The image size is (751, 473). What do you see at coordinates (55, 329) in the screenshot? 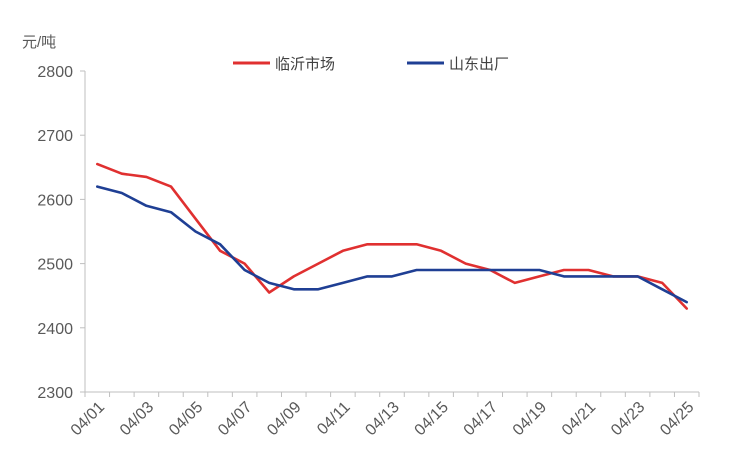
I see `y-tick-label: 2400` at bounding box center [55, 329].